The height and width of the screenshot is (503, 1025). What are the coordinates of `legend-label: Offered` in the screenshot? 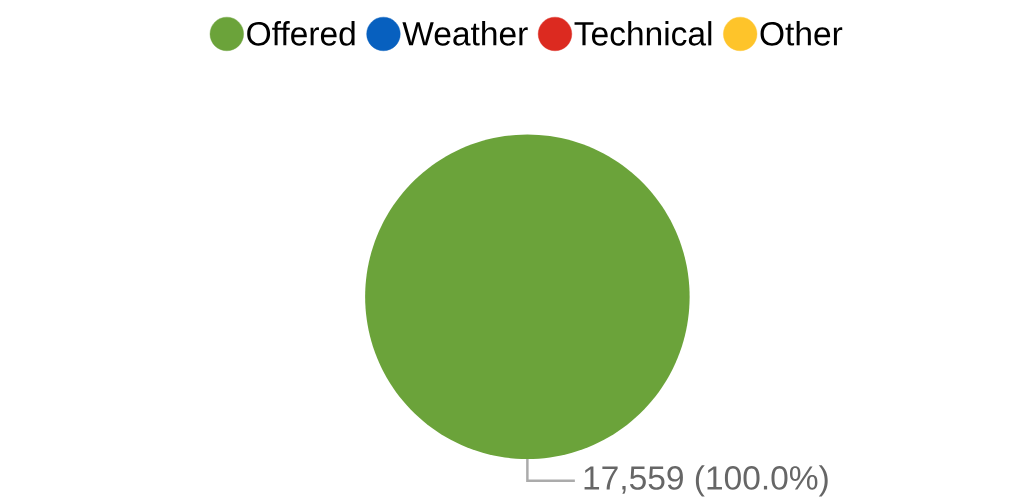 It's located at (301, 33).